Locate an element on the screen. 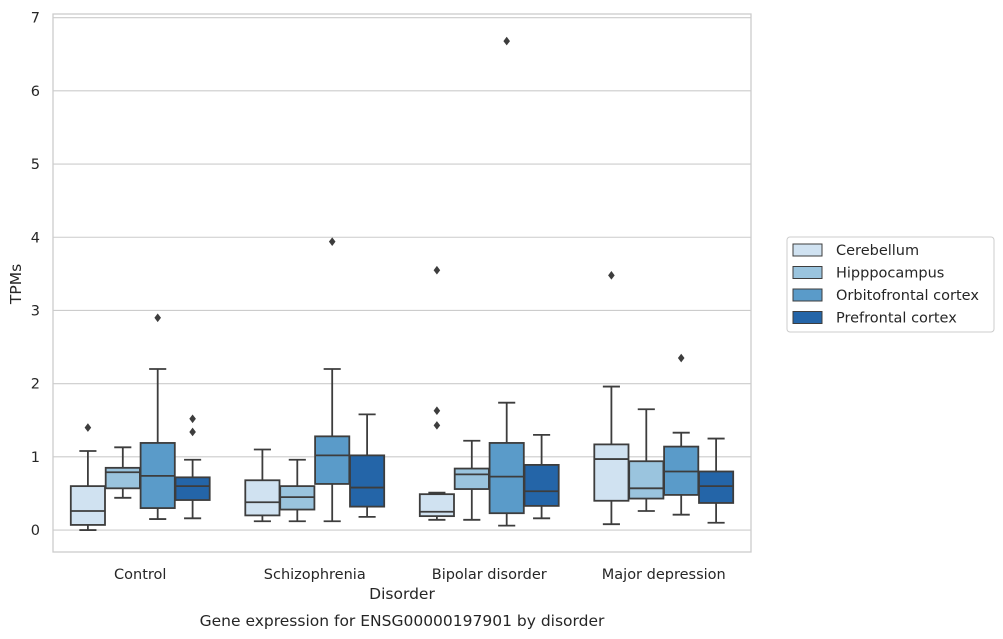  x-tick-label-bipolar-disorder: Bipolar disorder is located at coordinates (489, 575).